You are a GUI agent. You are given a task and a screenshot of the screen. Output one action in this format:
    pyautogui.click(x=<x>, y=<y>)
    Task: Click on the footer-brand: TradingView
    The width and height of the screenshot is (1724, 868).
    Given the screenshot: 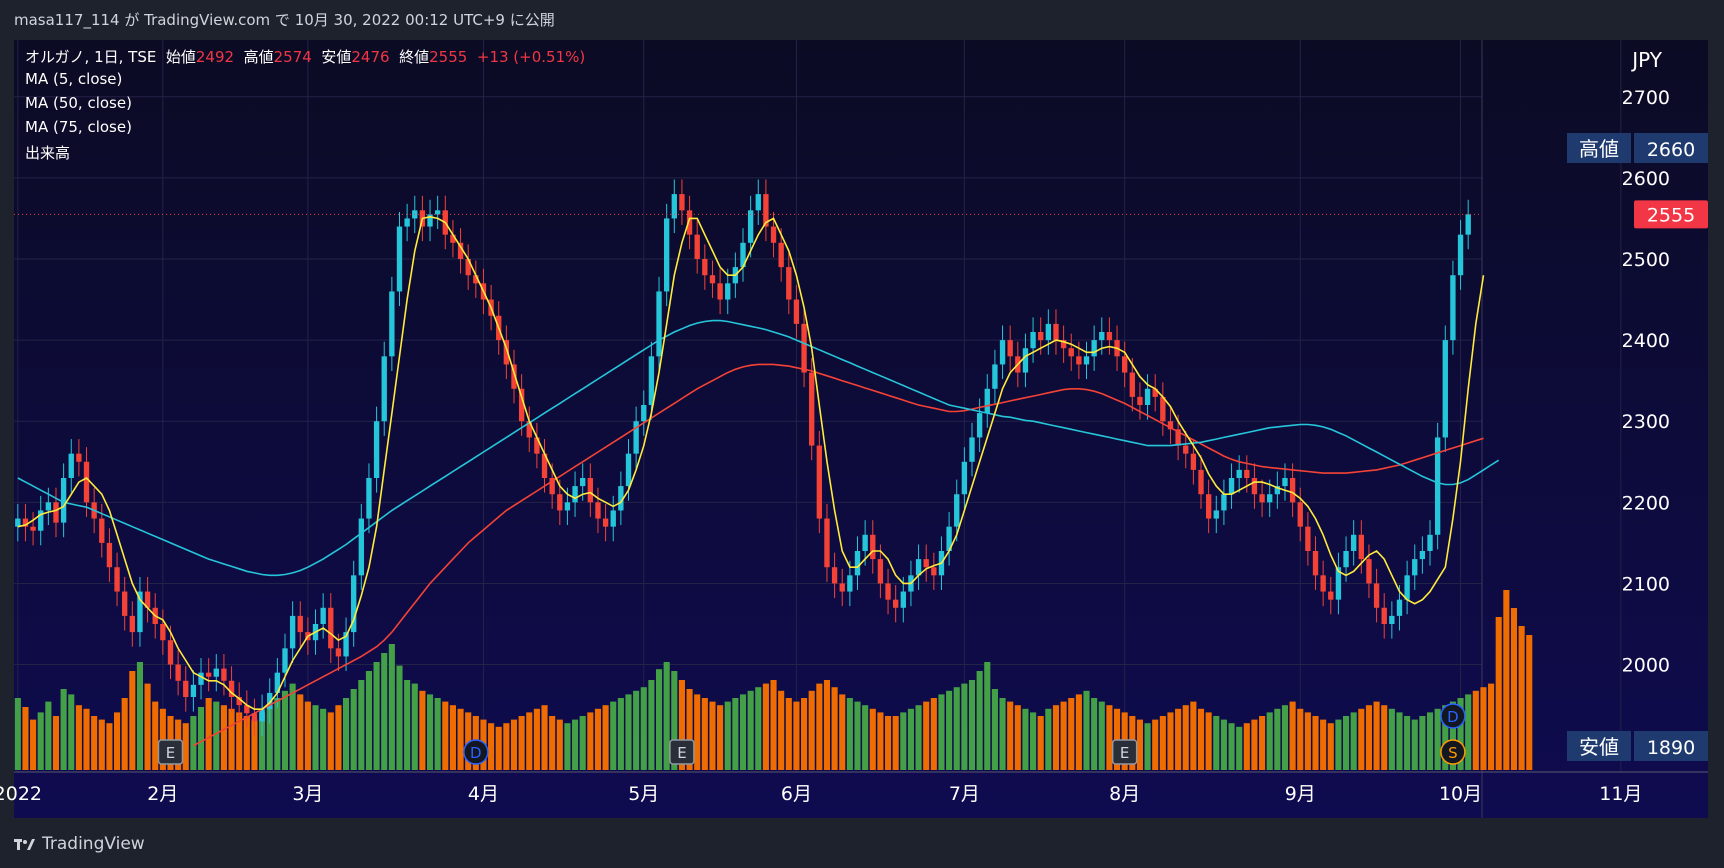 What is the action you would take?
    pyautogui.click(x=79, y=844)
    